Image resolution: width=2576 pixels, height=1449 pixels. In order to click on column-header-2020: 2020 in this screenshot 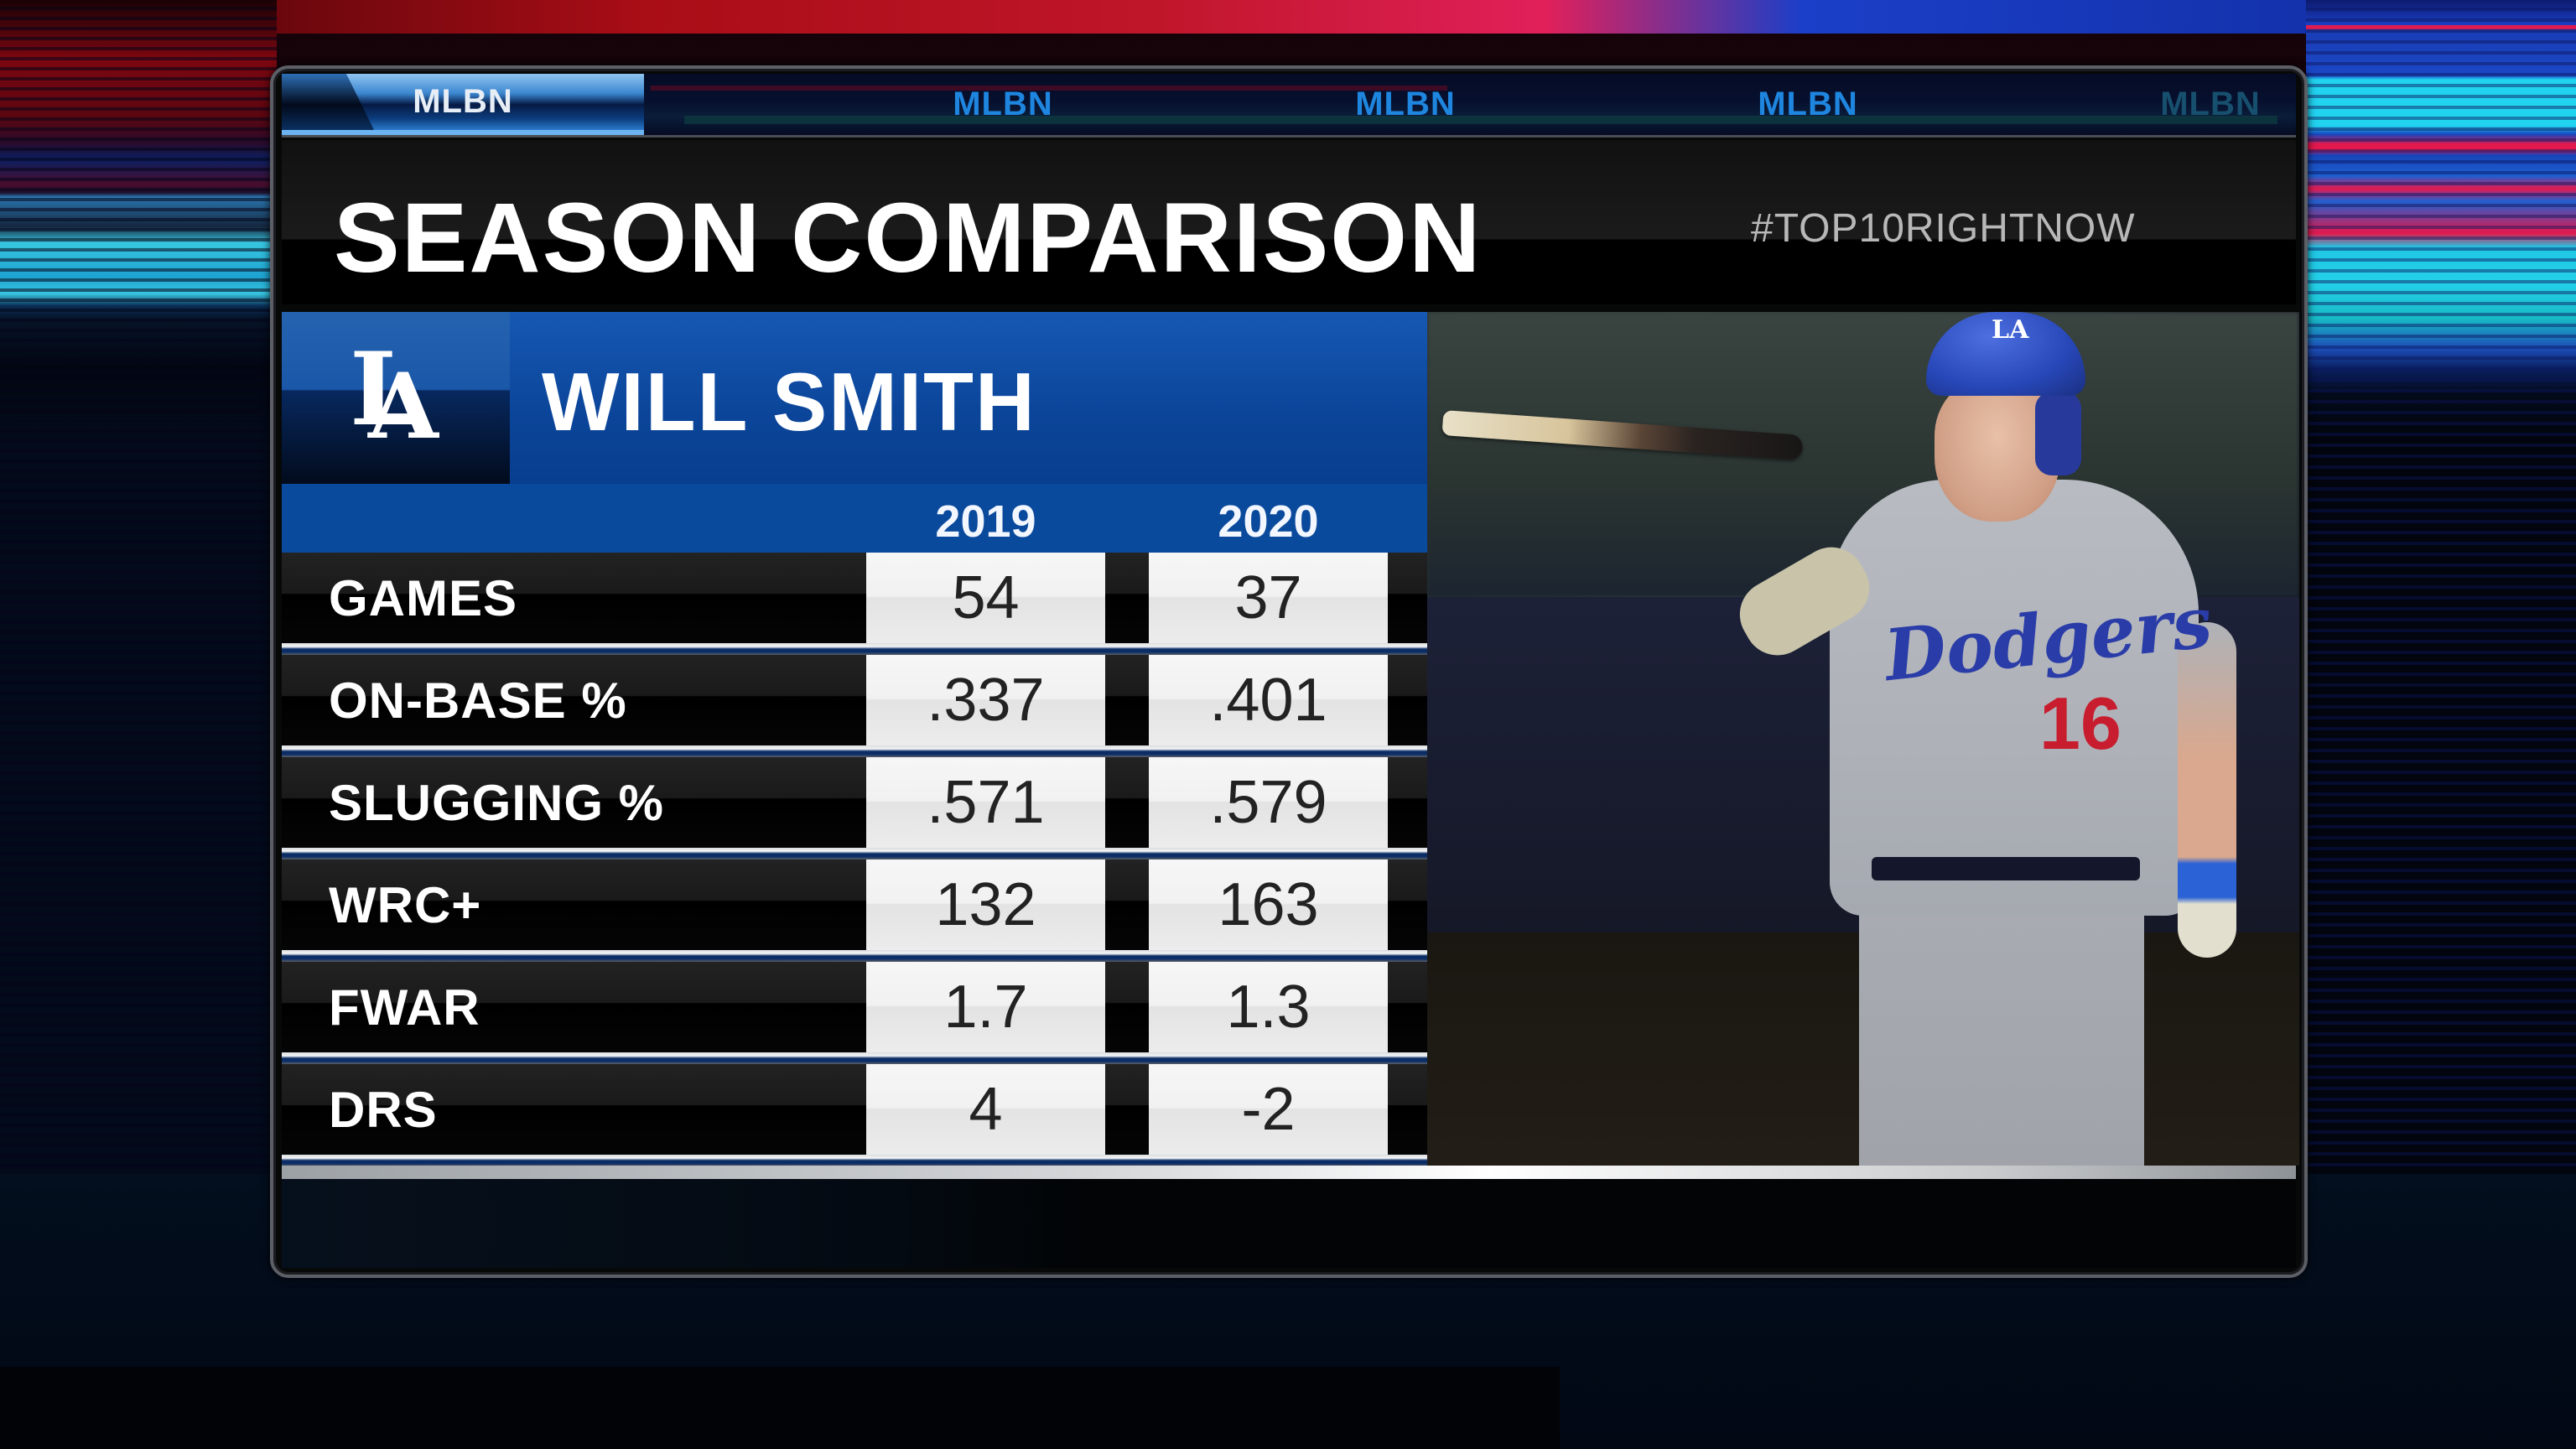, I will do `click(1268, 521)`.